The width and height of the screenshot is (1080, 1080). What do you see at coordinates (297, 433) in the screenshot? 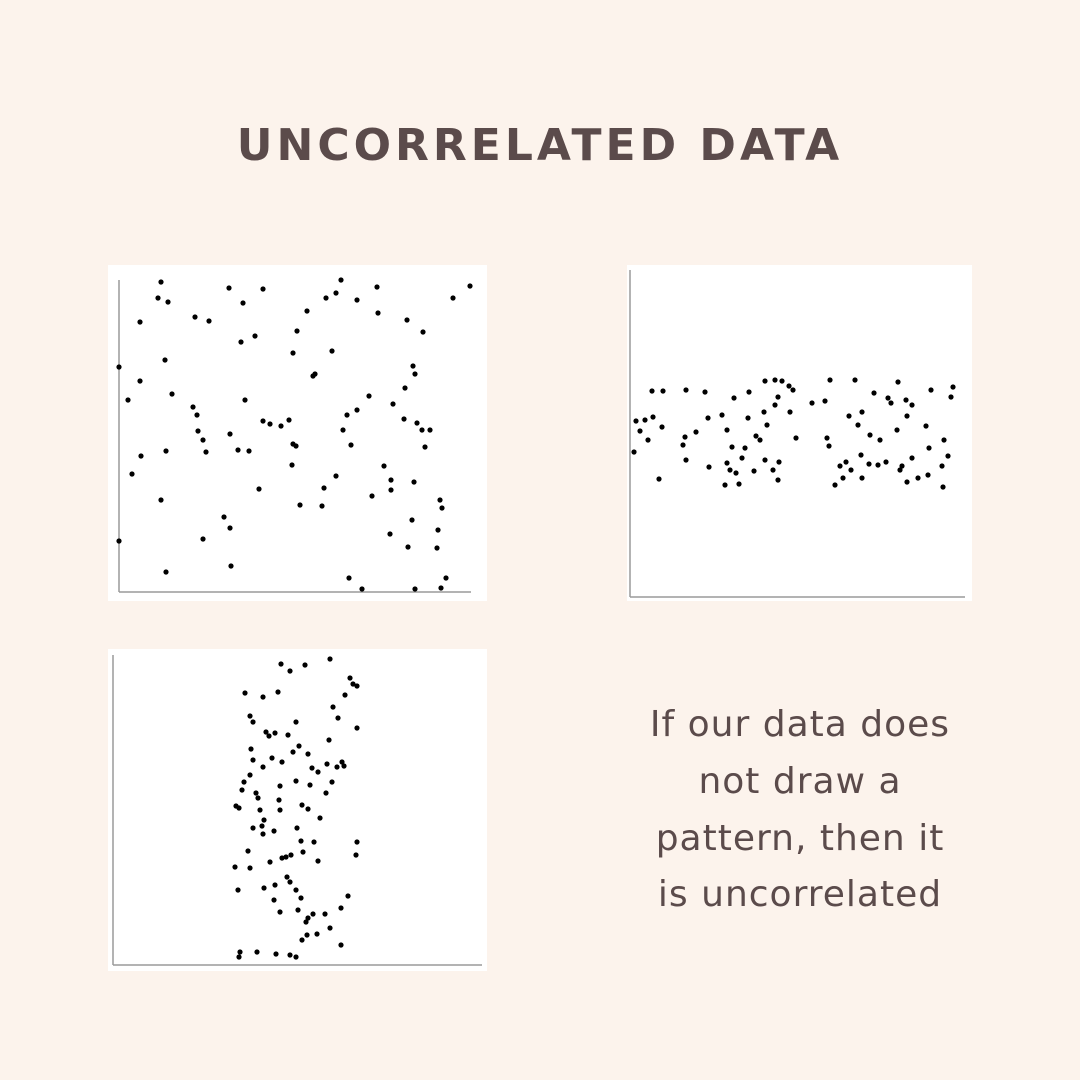
I see `chart-panel` at bounding box center [297, 433].